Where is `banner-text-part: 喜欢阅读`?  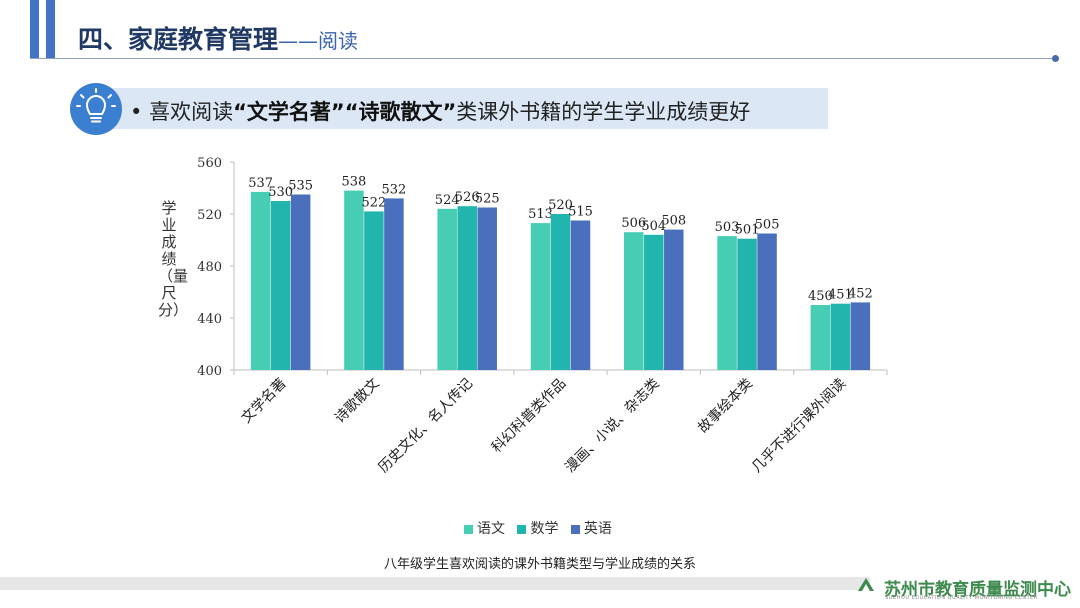
banner-text-part: 喜欢阅读 is located at coordinates (191, 112).